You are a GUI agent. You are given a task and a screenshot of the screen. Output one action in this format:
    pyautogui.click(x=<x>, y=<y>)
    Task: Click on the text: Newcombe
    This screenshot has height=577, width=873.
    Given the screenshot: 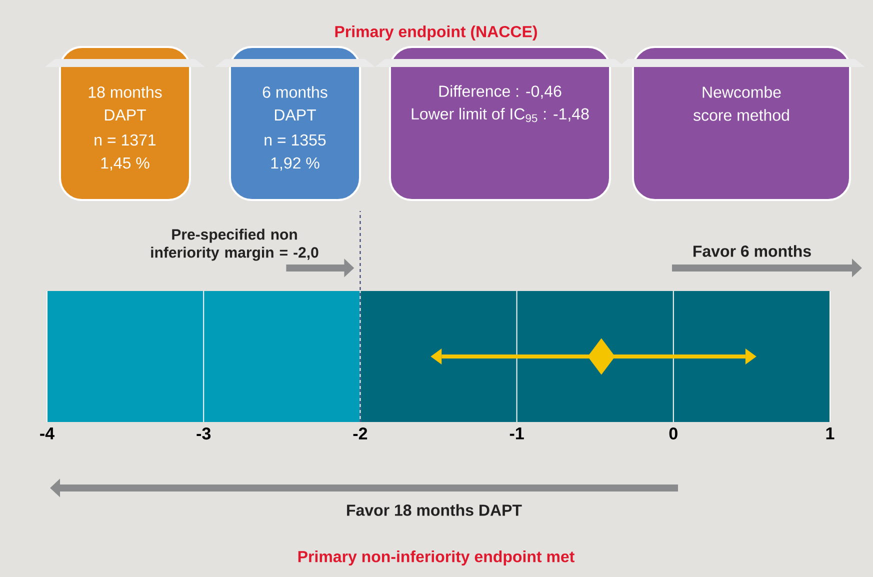 What is the action you would take?
    pyautogui.click(x=741, y=92)
    